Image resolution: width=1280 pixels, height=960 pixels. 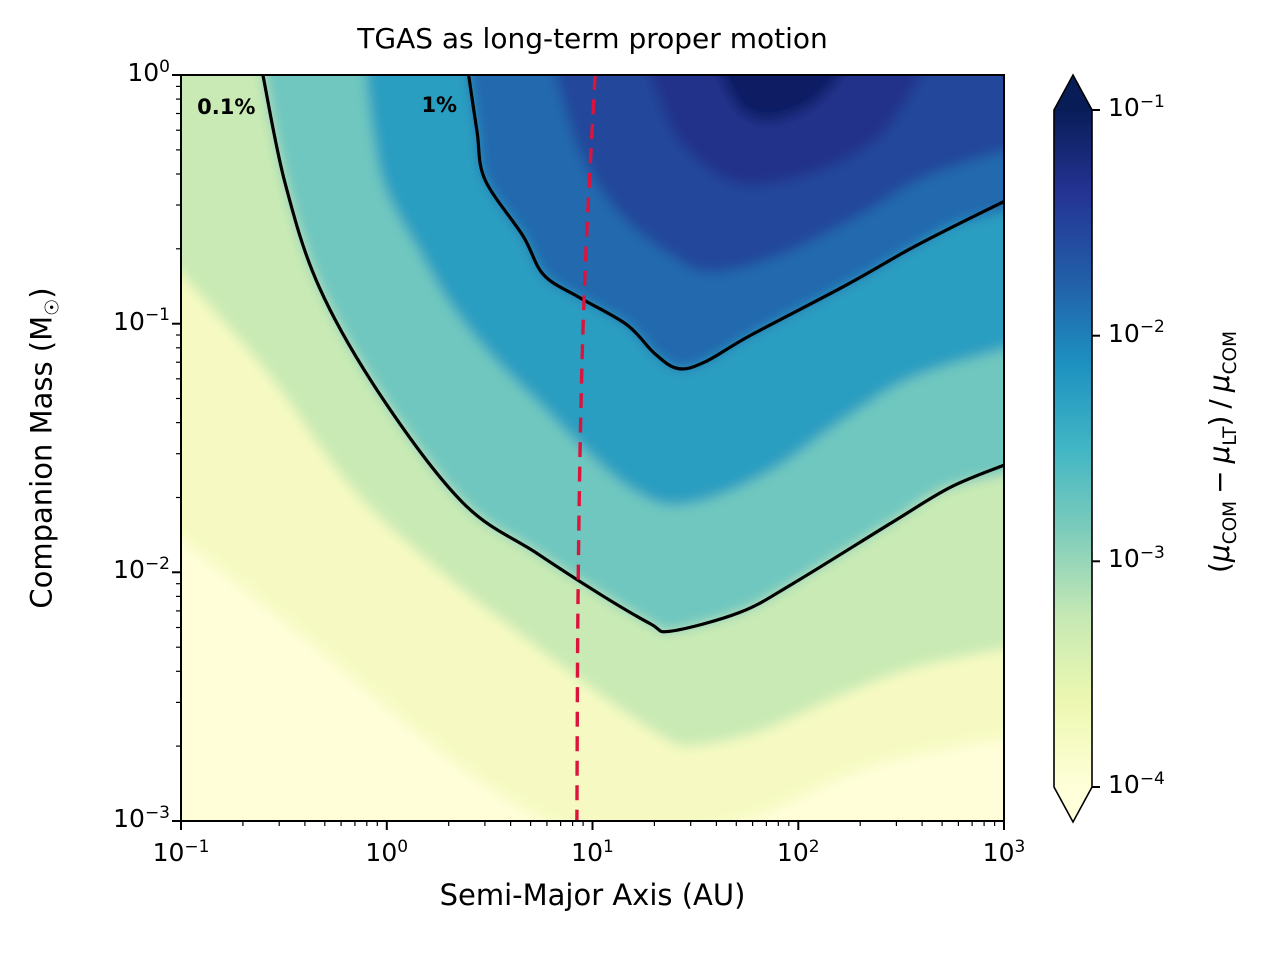 I want to click on y-tick-label: 10⁻², so click(x=141, y=569).